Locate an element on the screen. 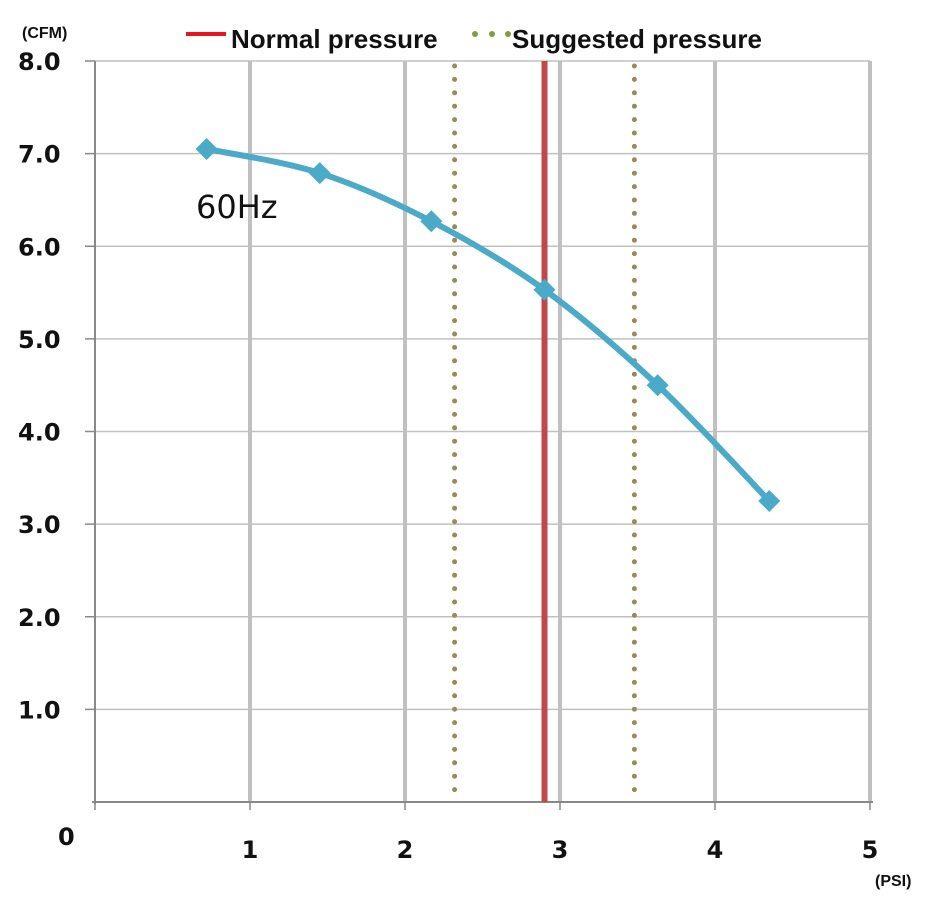 The height and width of the screenshot is (900, 942). x-tick-label: 2 is located at coordinates (405, 850).